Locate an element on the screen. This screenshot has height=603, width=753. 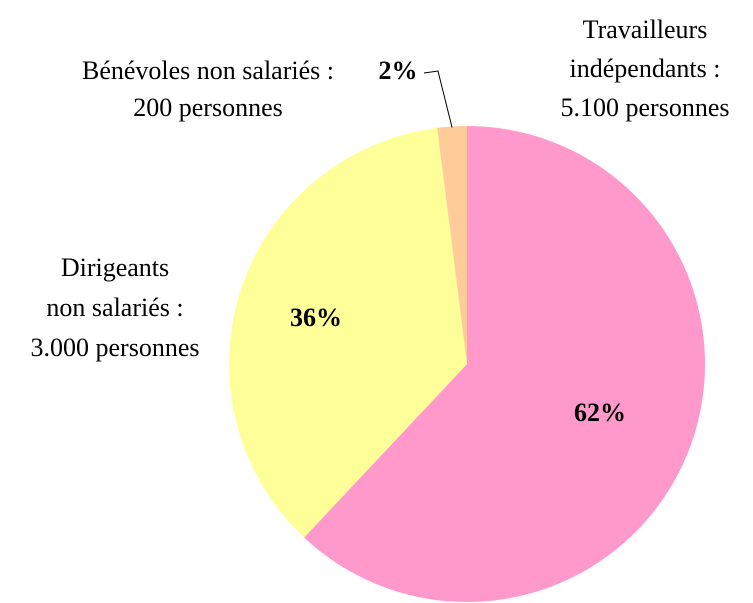
category-label: 3.000 personnes is located at coordinates (115, 347).